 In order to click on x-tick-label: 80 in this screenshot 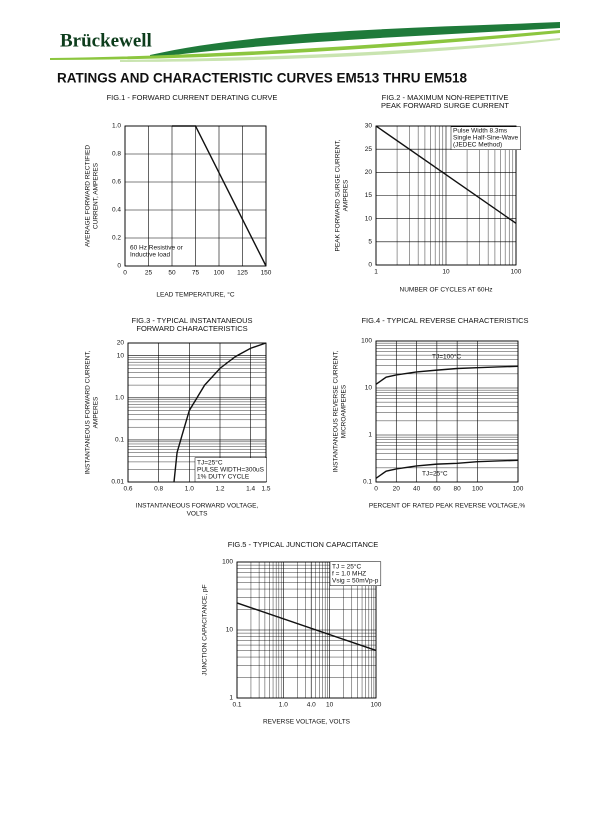, I will do `click(458, 489)`.